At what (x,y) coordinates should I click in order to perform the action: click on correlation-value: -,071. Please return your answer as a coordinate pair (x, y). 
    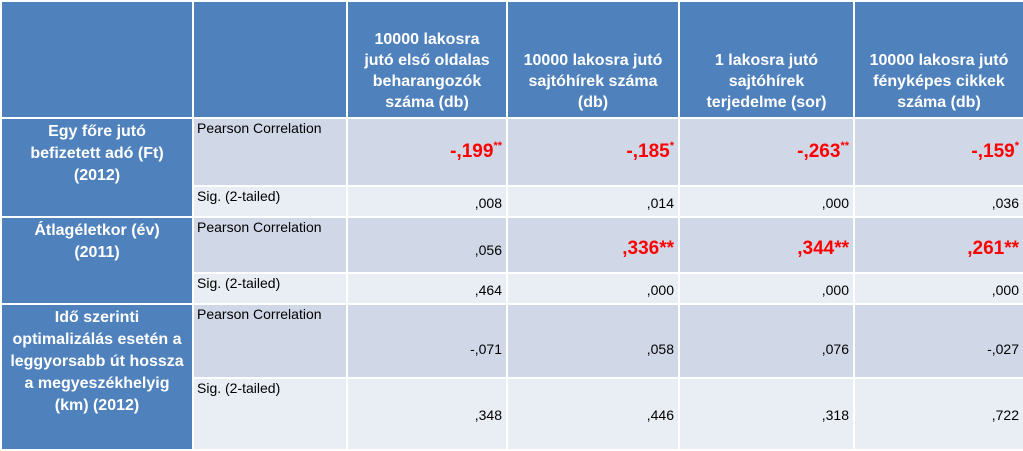
    Looking at the image, I should click on (427, 341).